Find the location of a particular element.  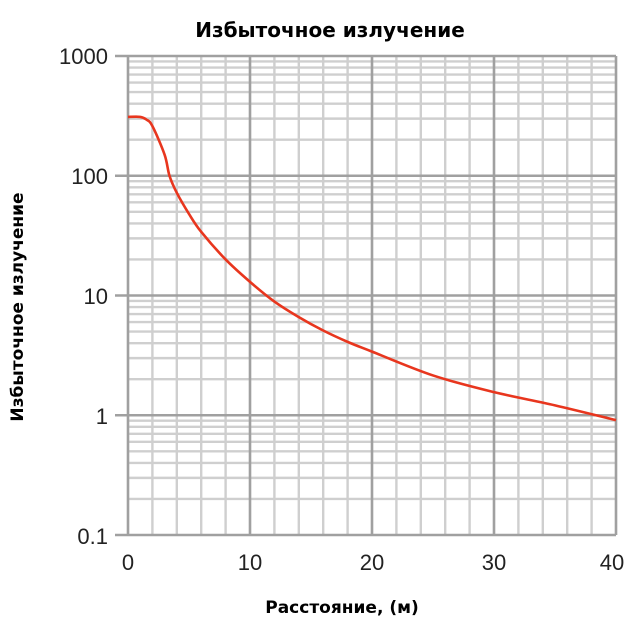

y-tick-label: 10 is located at coordinates (96, 296).